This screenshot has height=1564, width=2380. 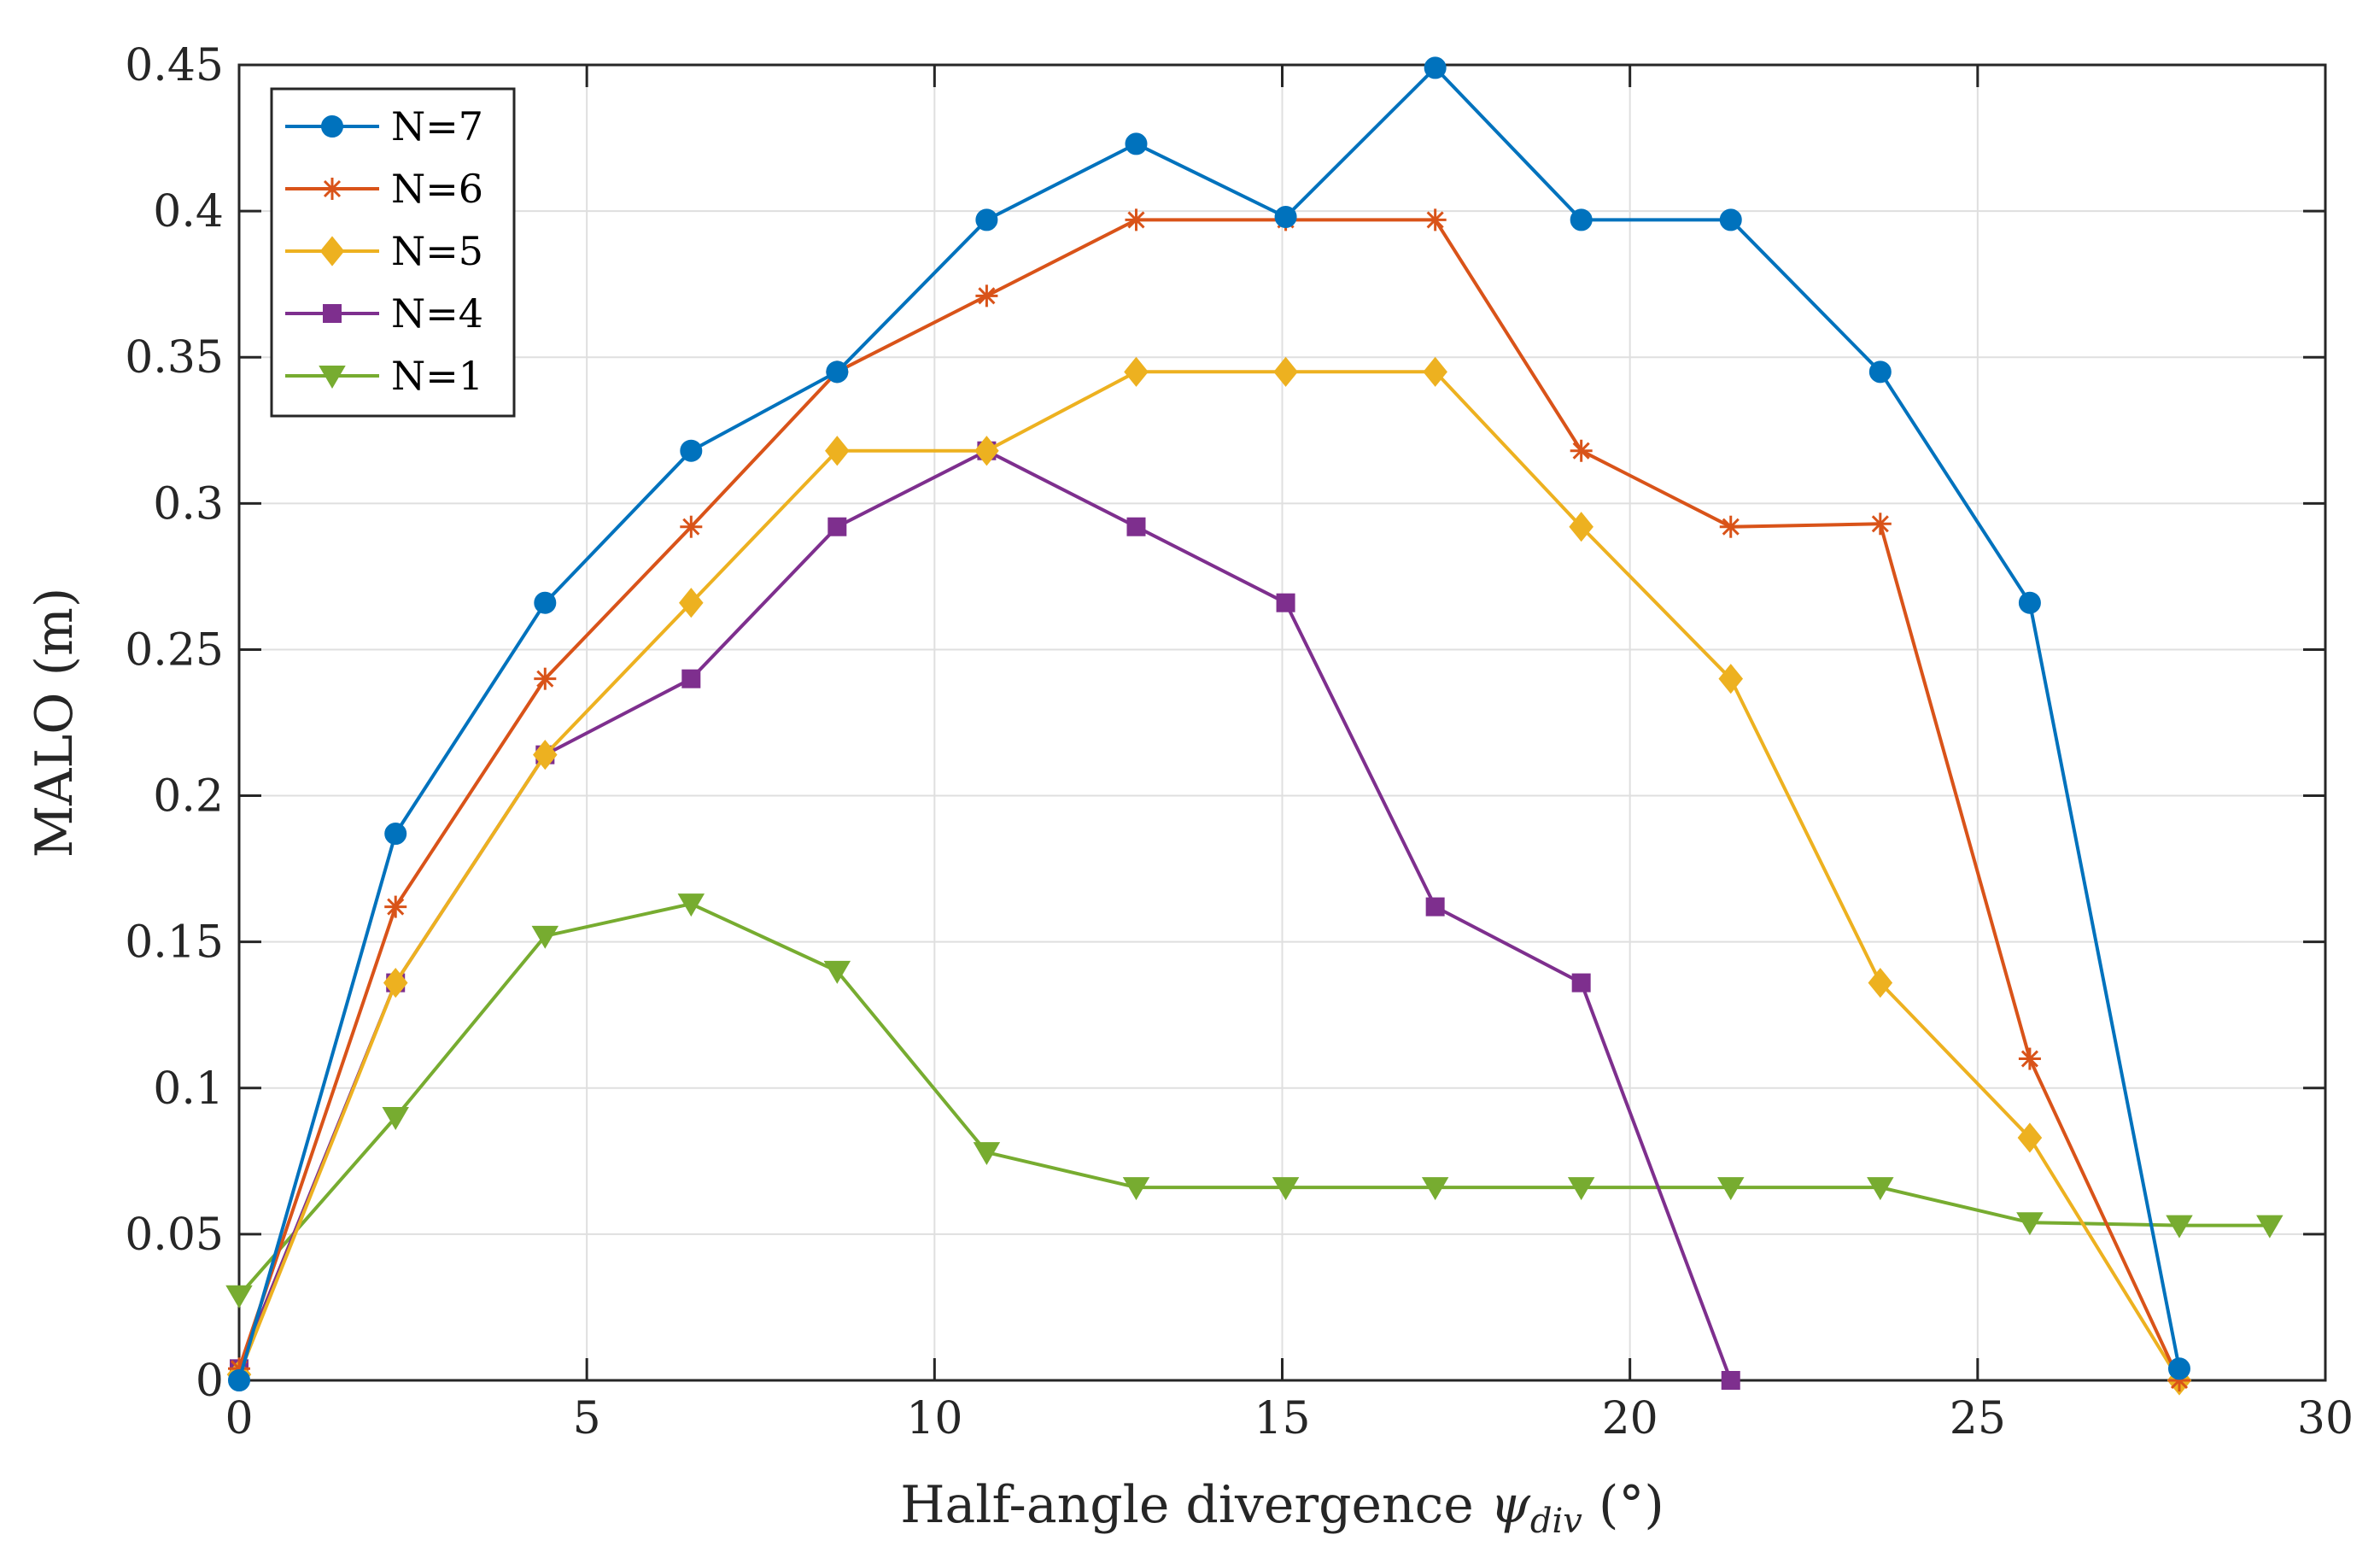 What do you see at coordinates (175, 943) in the screenshot?
I see `y-tick-label-3: 0.15` at bounding box center [175, 943].